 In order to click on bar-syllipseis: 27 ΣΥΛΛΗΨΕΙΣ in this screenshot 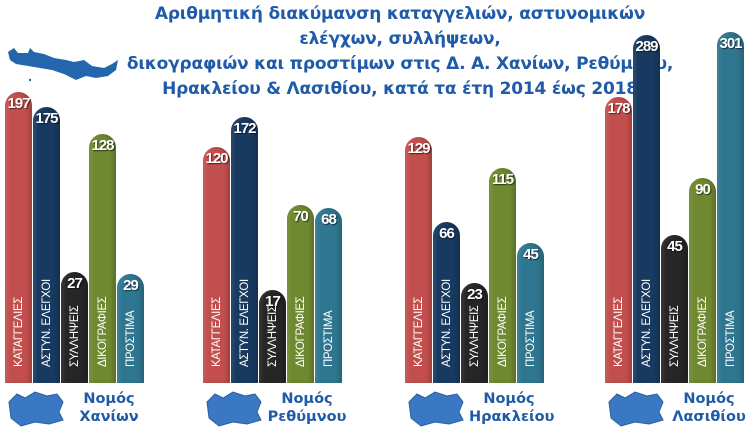, I will do `click(74, 327)`.